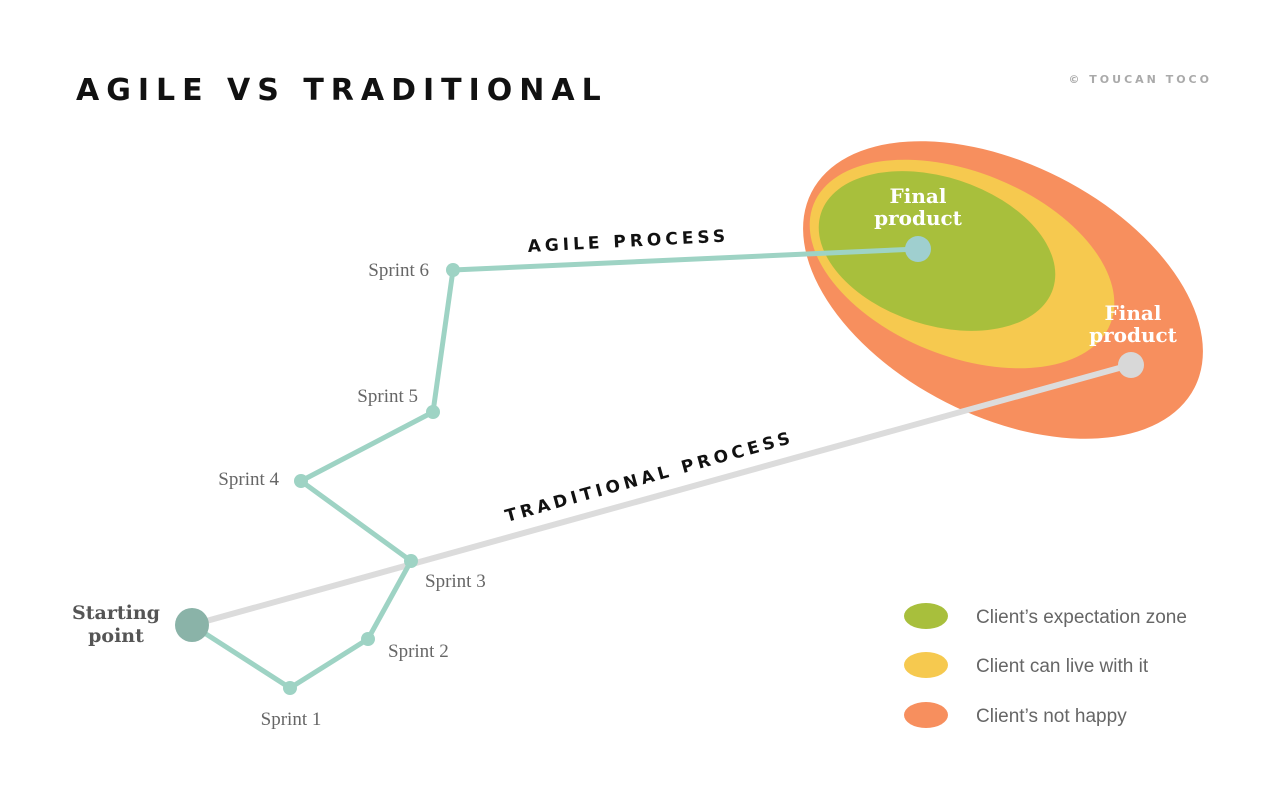  I want to click on sprint-5-label: Sprint 5, so click(387, 396).